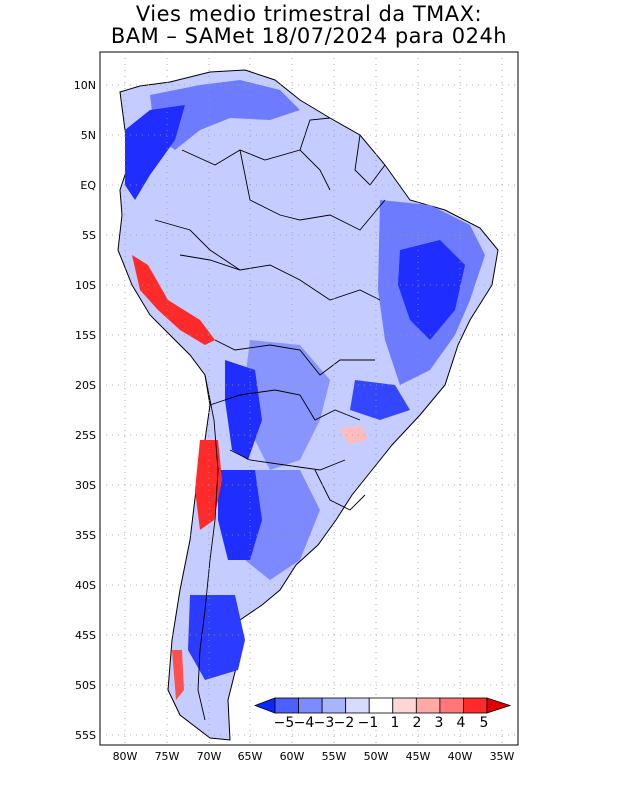 Image resolution: width=618 pixels, height=800 pixels. Describe the element at coordinates (85, 485) in the screenshot. I see `lat-label: 30S` at that location.